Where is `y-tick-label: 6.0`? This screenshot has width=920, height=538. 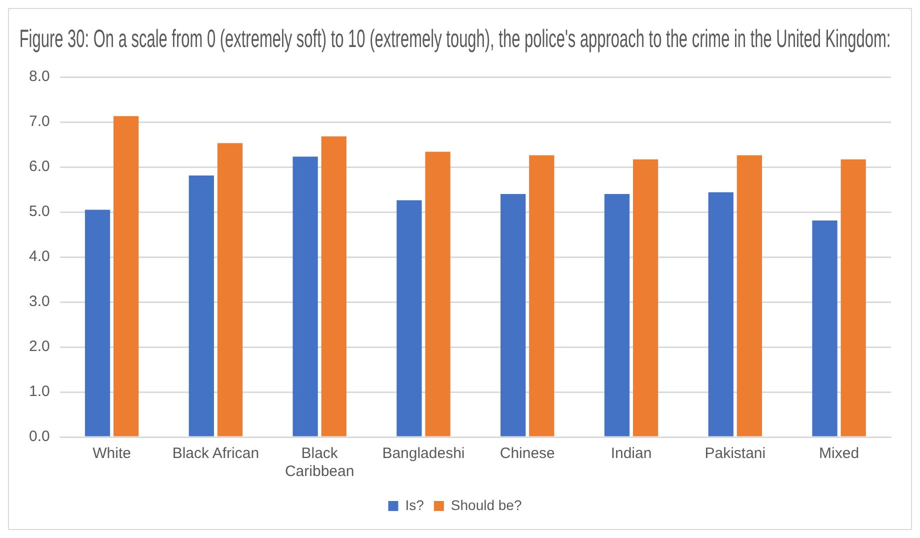
y-tick-label: 6.0 is located at coordinates (39, 167).